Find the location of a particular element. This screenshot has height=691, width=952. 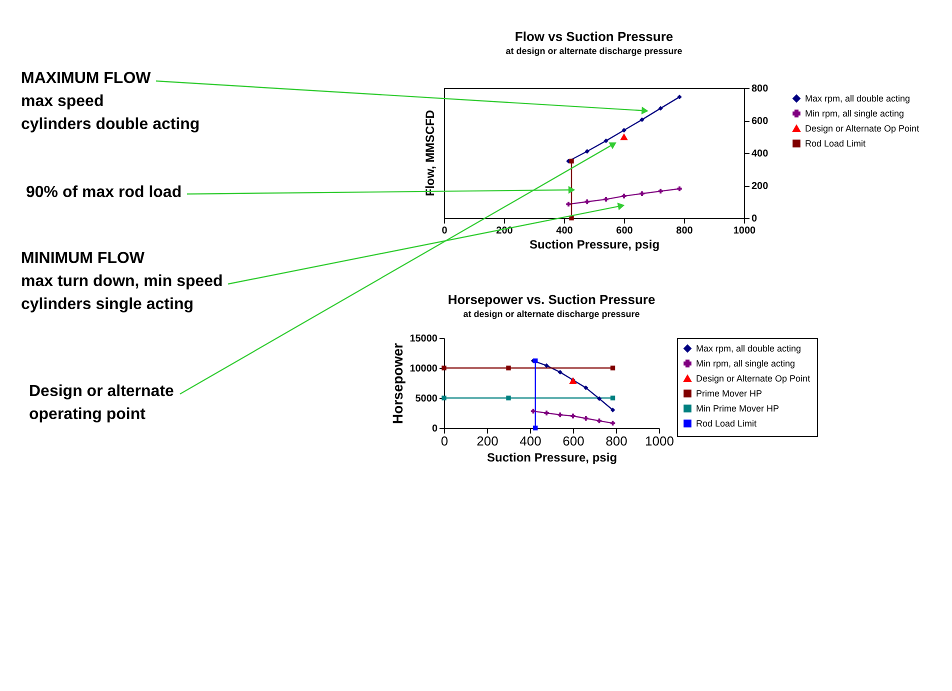

y-tick-label: 5000 is located at coordinates (426, 399).